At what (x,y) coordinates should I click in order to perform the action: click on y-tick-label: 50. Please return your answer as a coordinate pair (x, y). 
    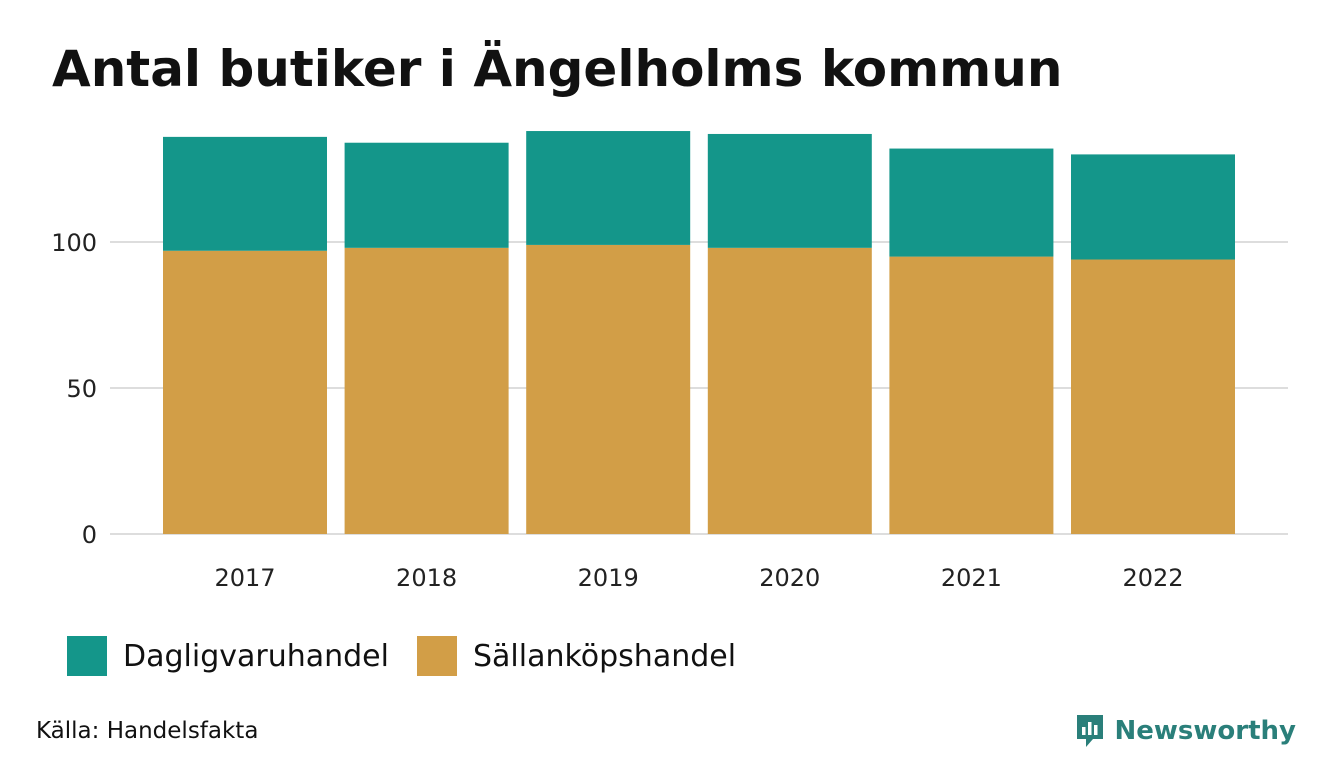
    Looking at the image, I should click on (81, 389).